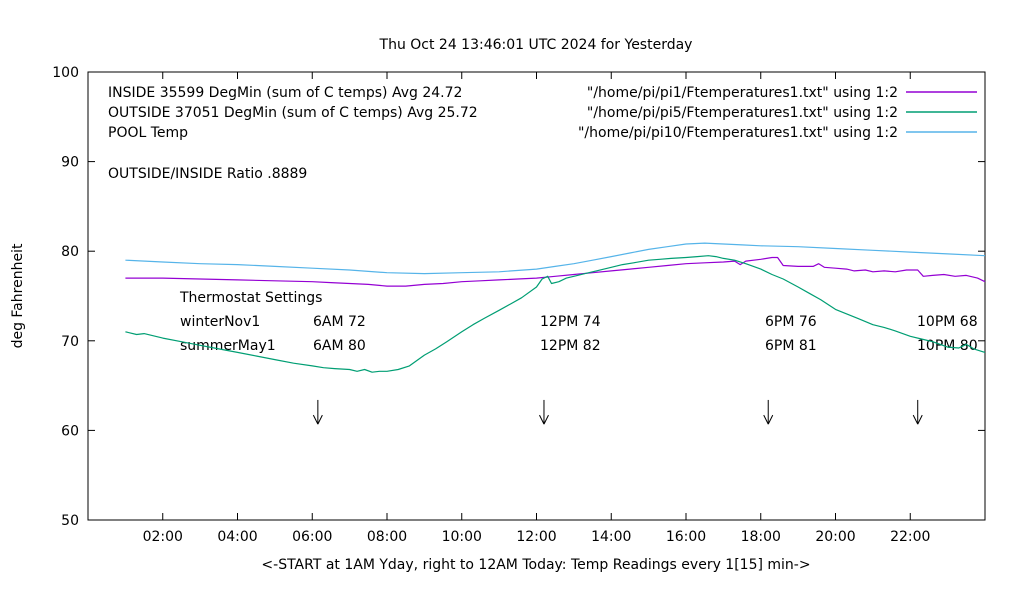 The width and height of the screenshot is (1020, 605). What do you see at coordinates (761, 537) in the screenshot?
I see `x-tick-label: 18:00` at bounding box center [761, 537].